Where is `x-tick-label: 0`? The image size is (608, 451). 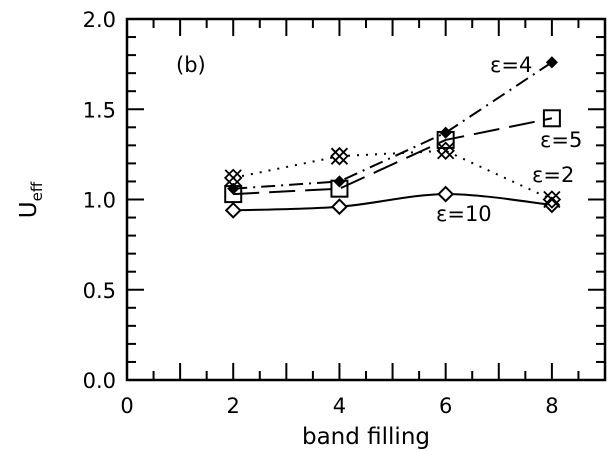 x-tick-label: 0 is located at coordinates (126, 406).